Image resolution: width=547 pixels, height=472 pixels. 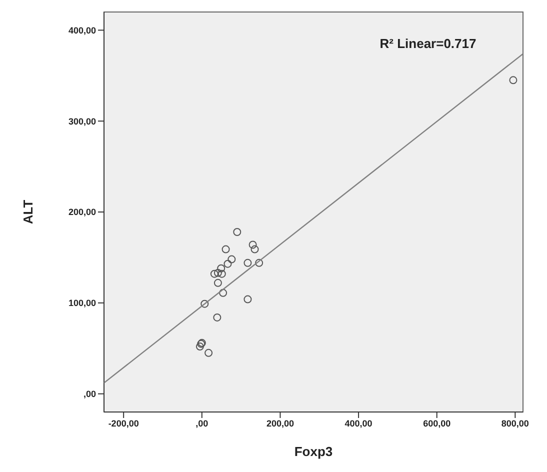 I want to click on x-tick-label: -200,00, so click(x=123, y=423).